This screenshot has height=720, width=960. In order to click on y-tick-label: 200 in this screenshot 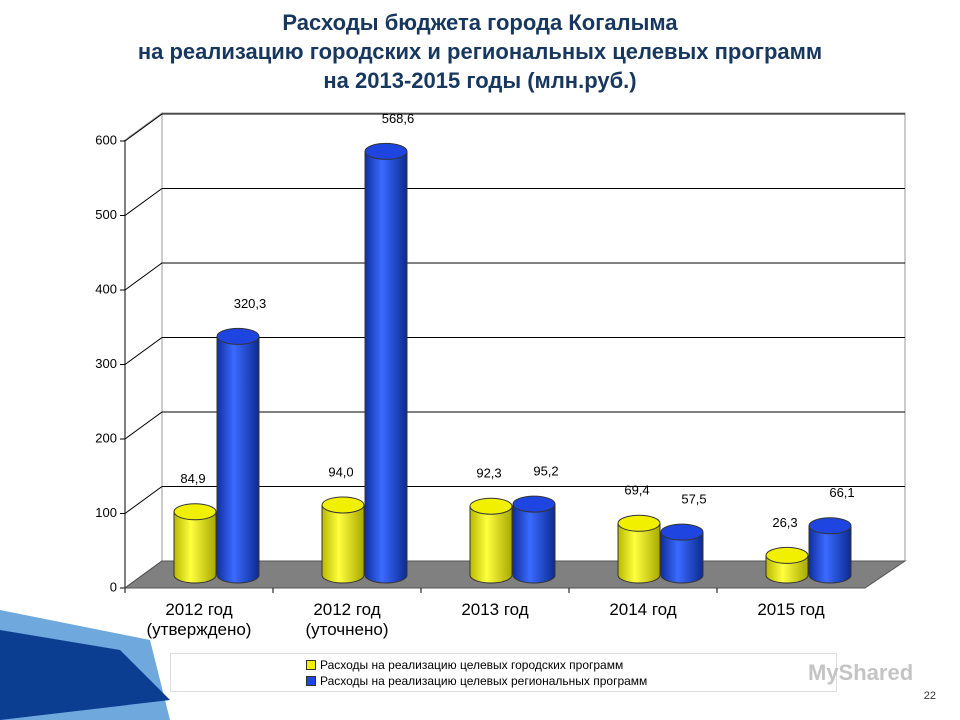, I will do `click(106, 437)`.